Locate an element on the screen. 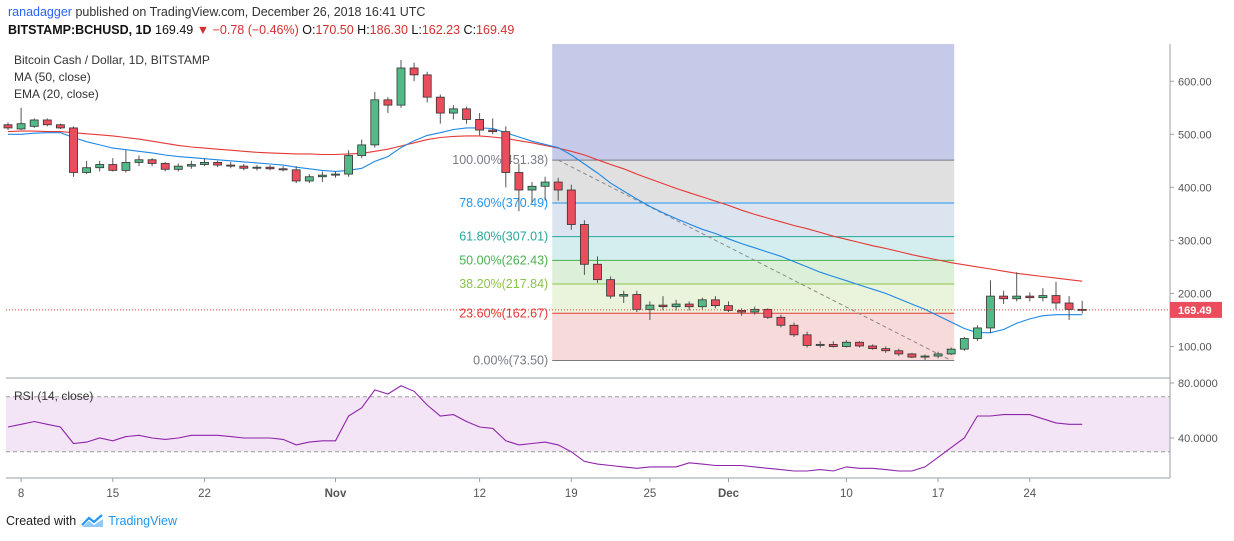 Image resolution: width=1234 pixels, height=541 pixels. last-price-label: 169.49 is located at coordinates (1195, 311).